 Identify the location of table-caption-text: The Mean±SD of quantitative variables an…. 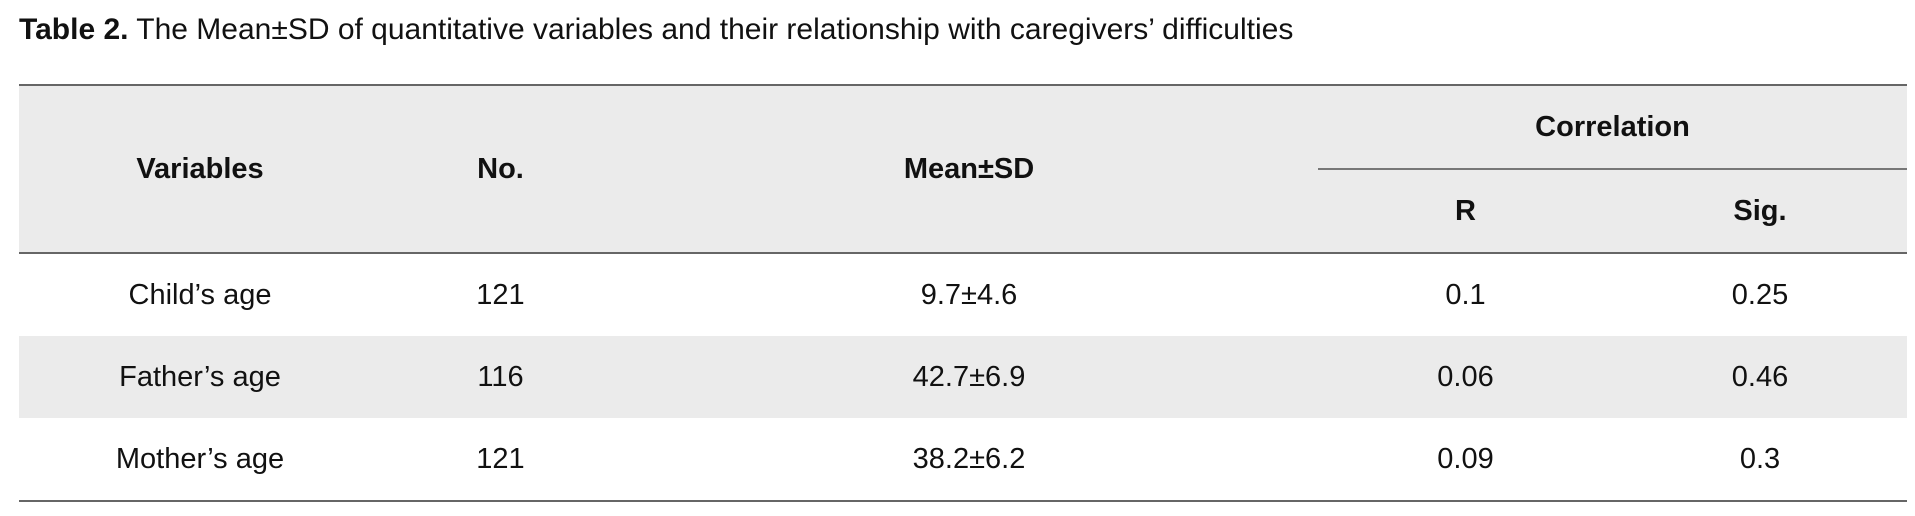
(711, 29).